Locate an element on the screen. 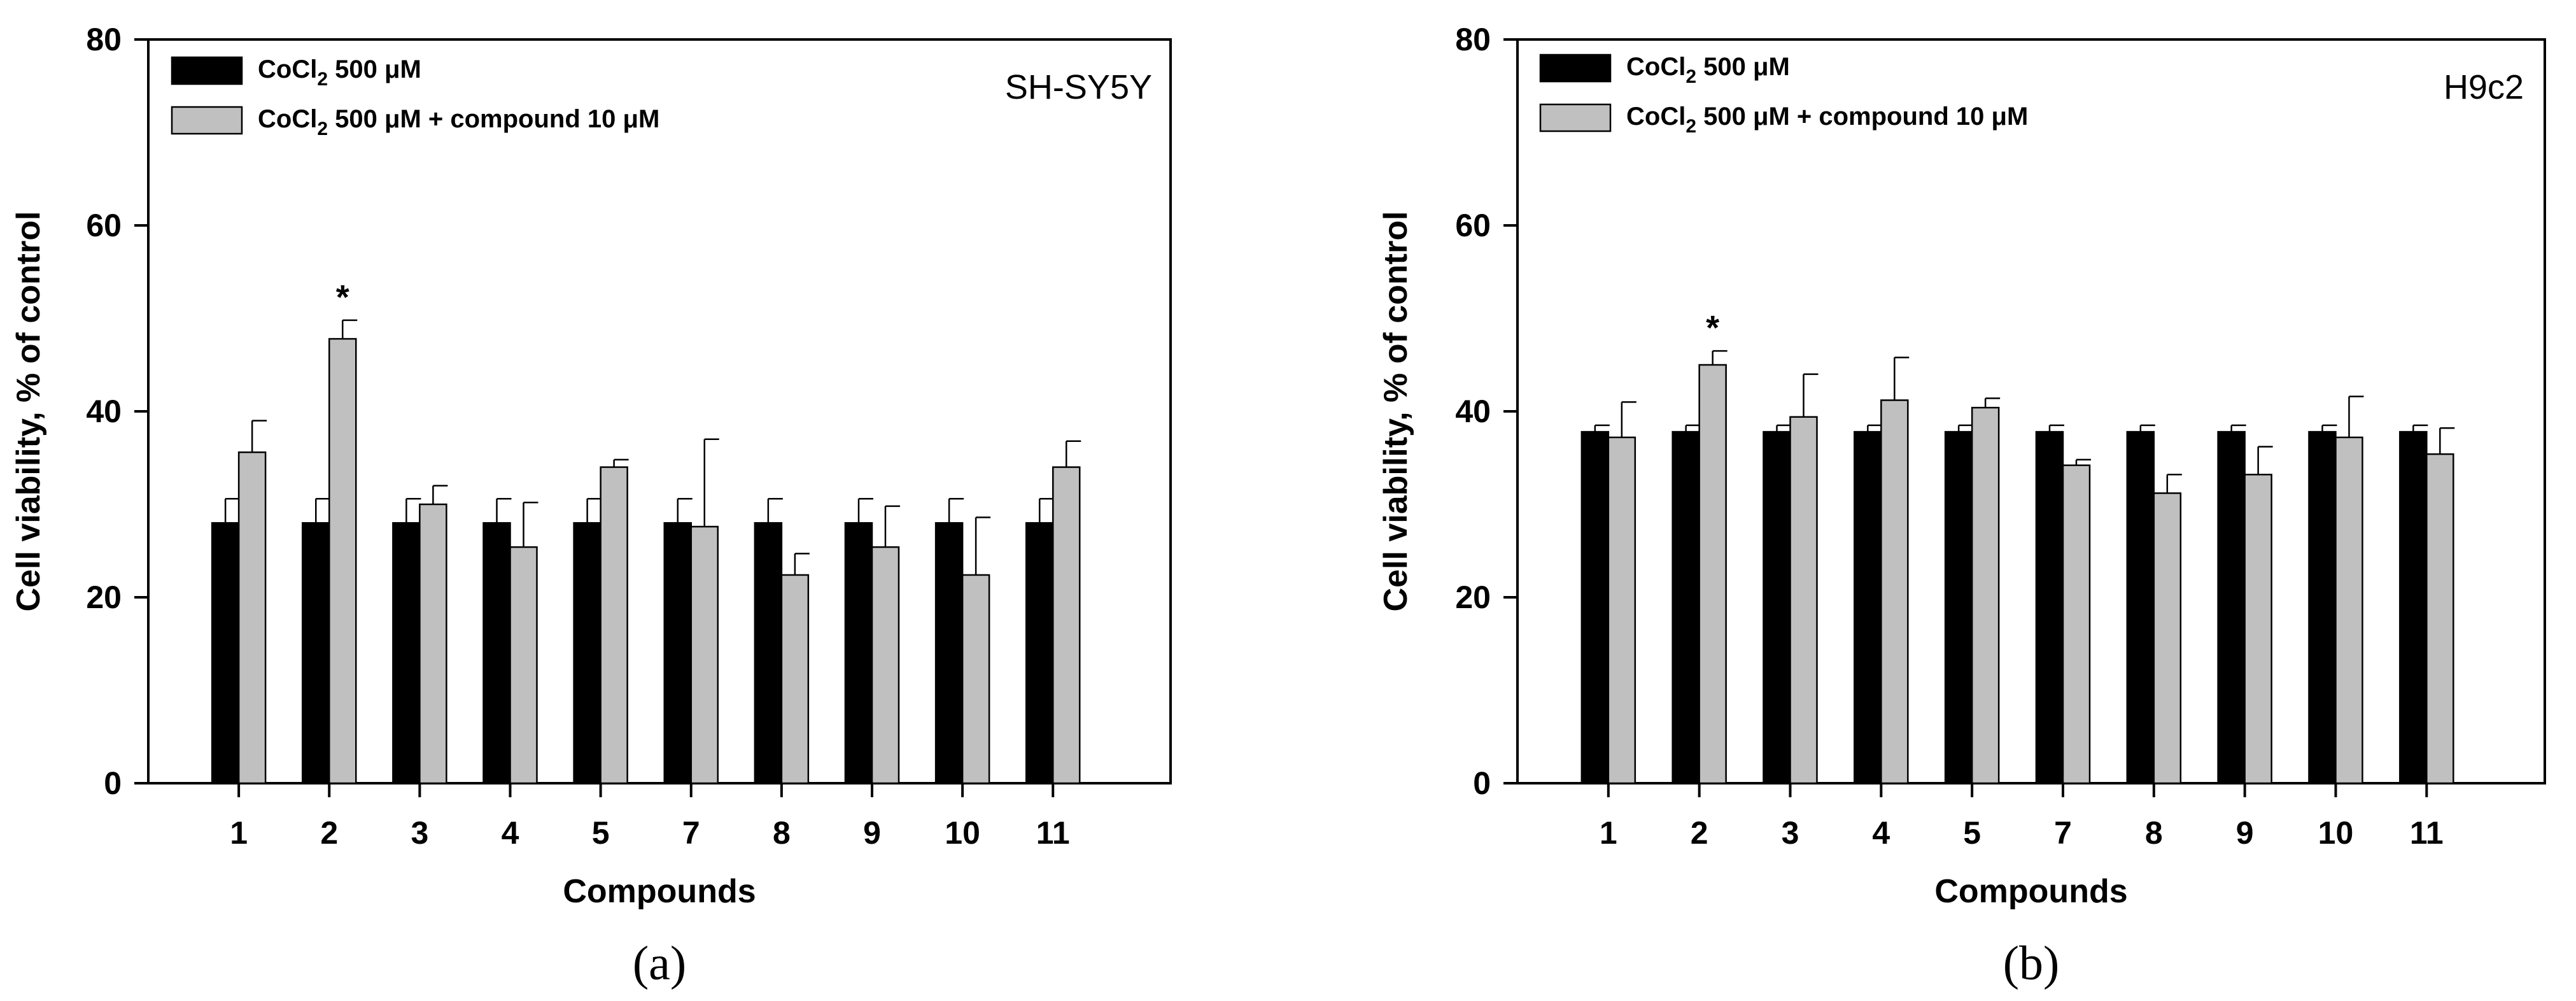 Image resolution: width=2576 pixels, height=1001 pixels. panel-b-ytick-label-60: 60 is located at coordinates (1473, 225).